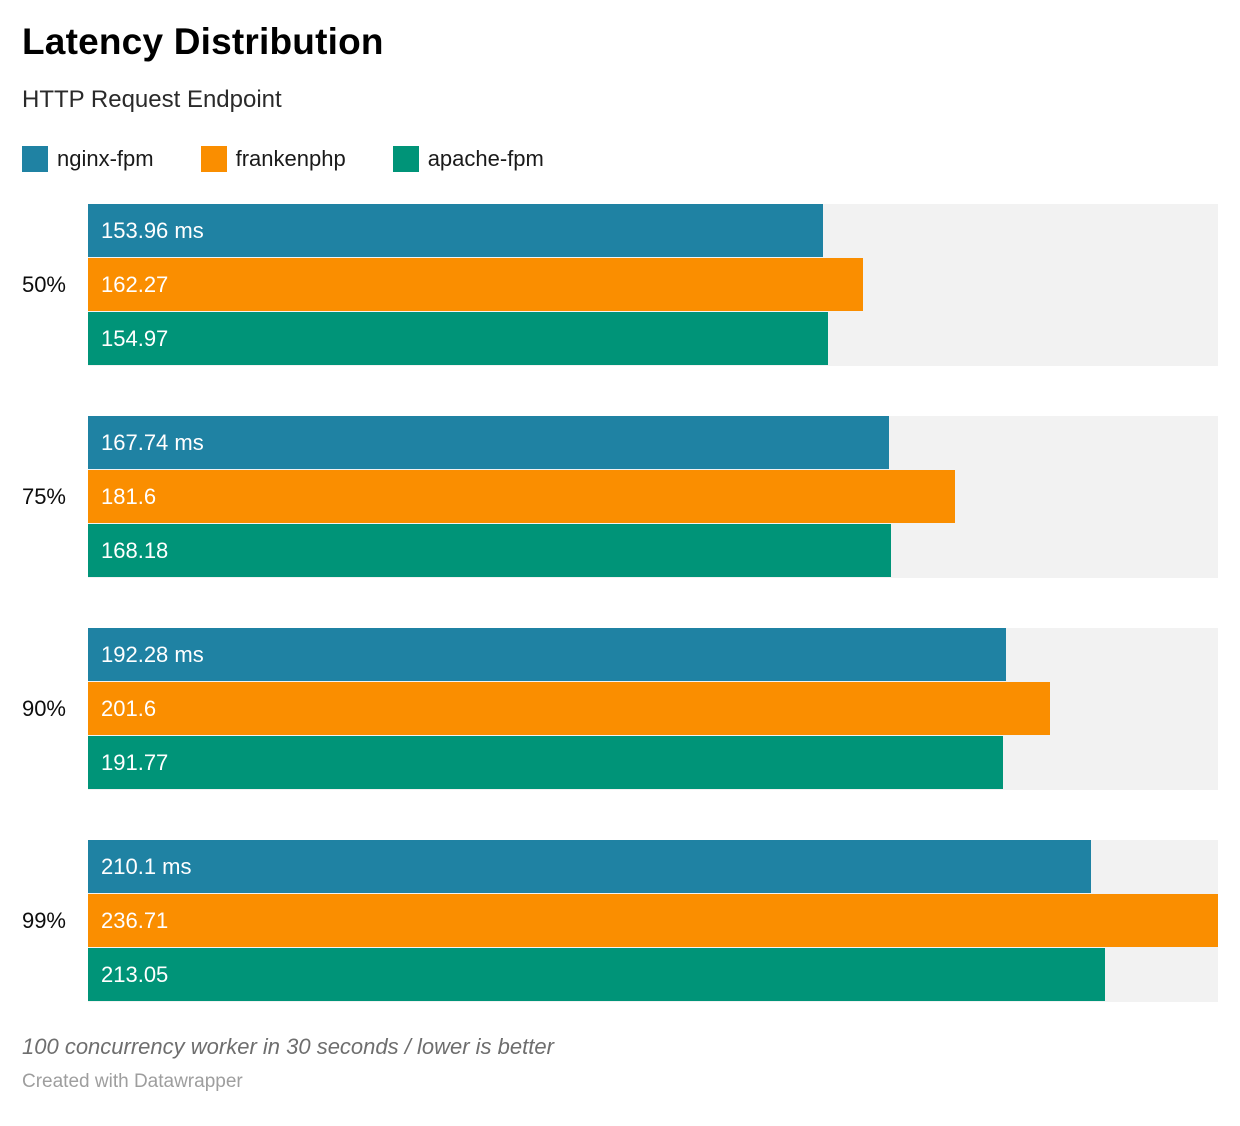  I want to click on category-label: 99%, so click(43, 920).